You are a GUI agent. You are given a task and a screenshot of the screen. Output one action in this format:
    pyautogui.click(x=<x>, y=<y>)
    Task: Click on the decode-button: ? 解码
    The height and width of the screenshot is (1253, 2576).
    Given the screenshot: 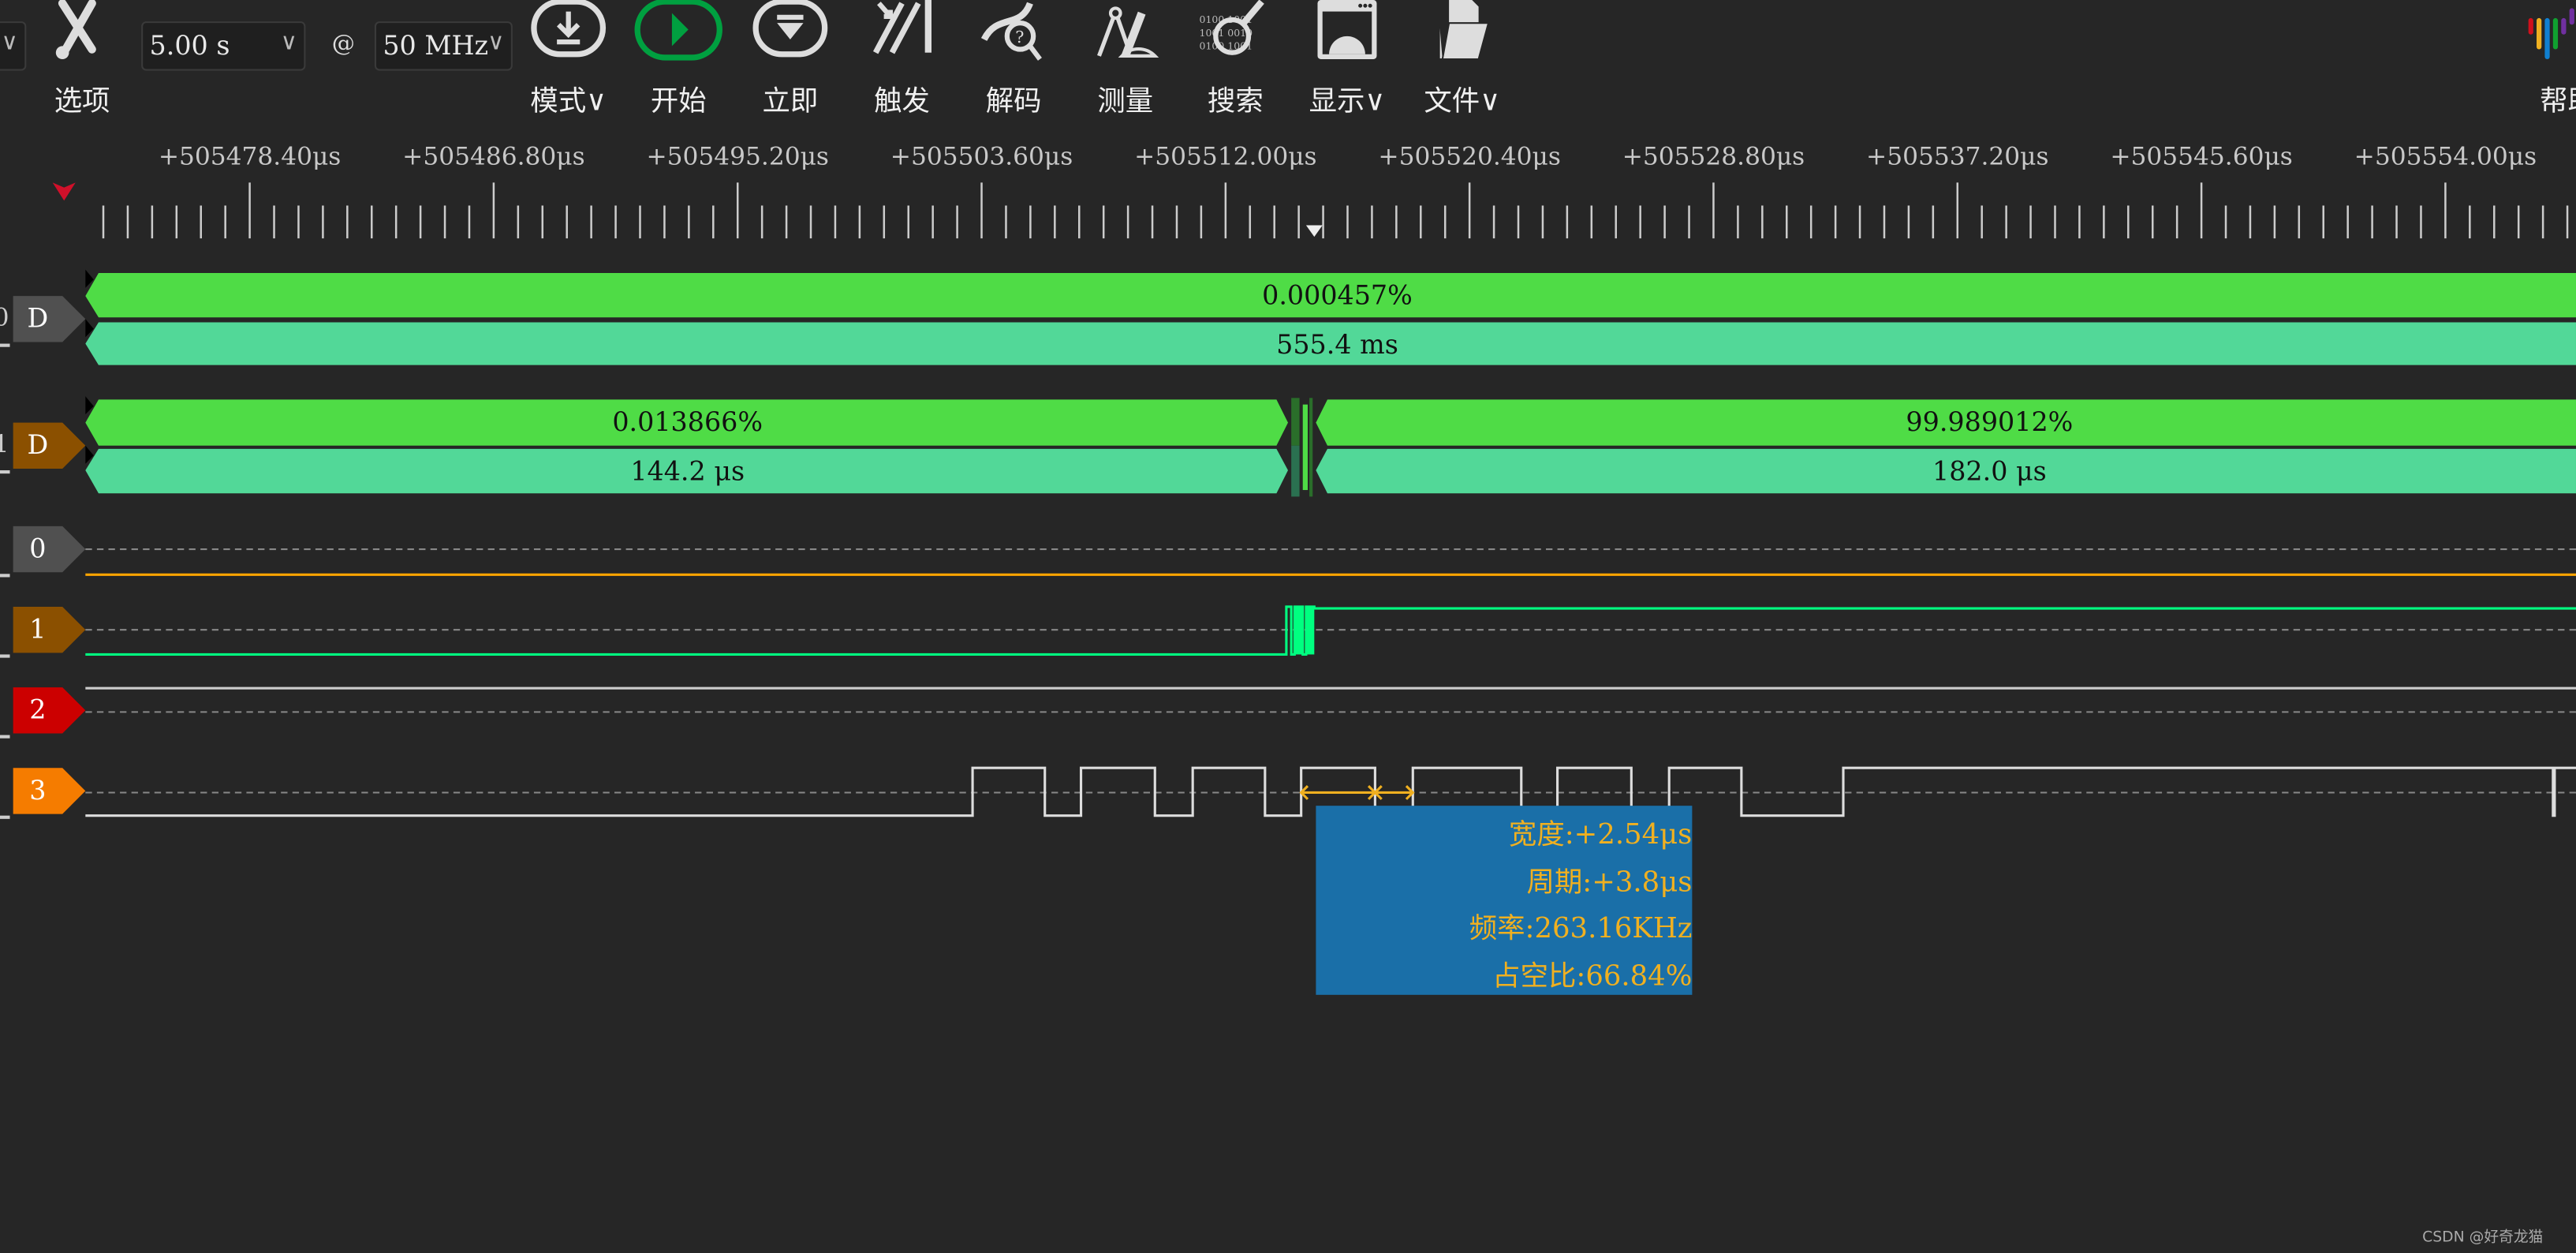 What is the action you would take?
    pyautogui.click(x=1013, y=59)
    